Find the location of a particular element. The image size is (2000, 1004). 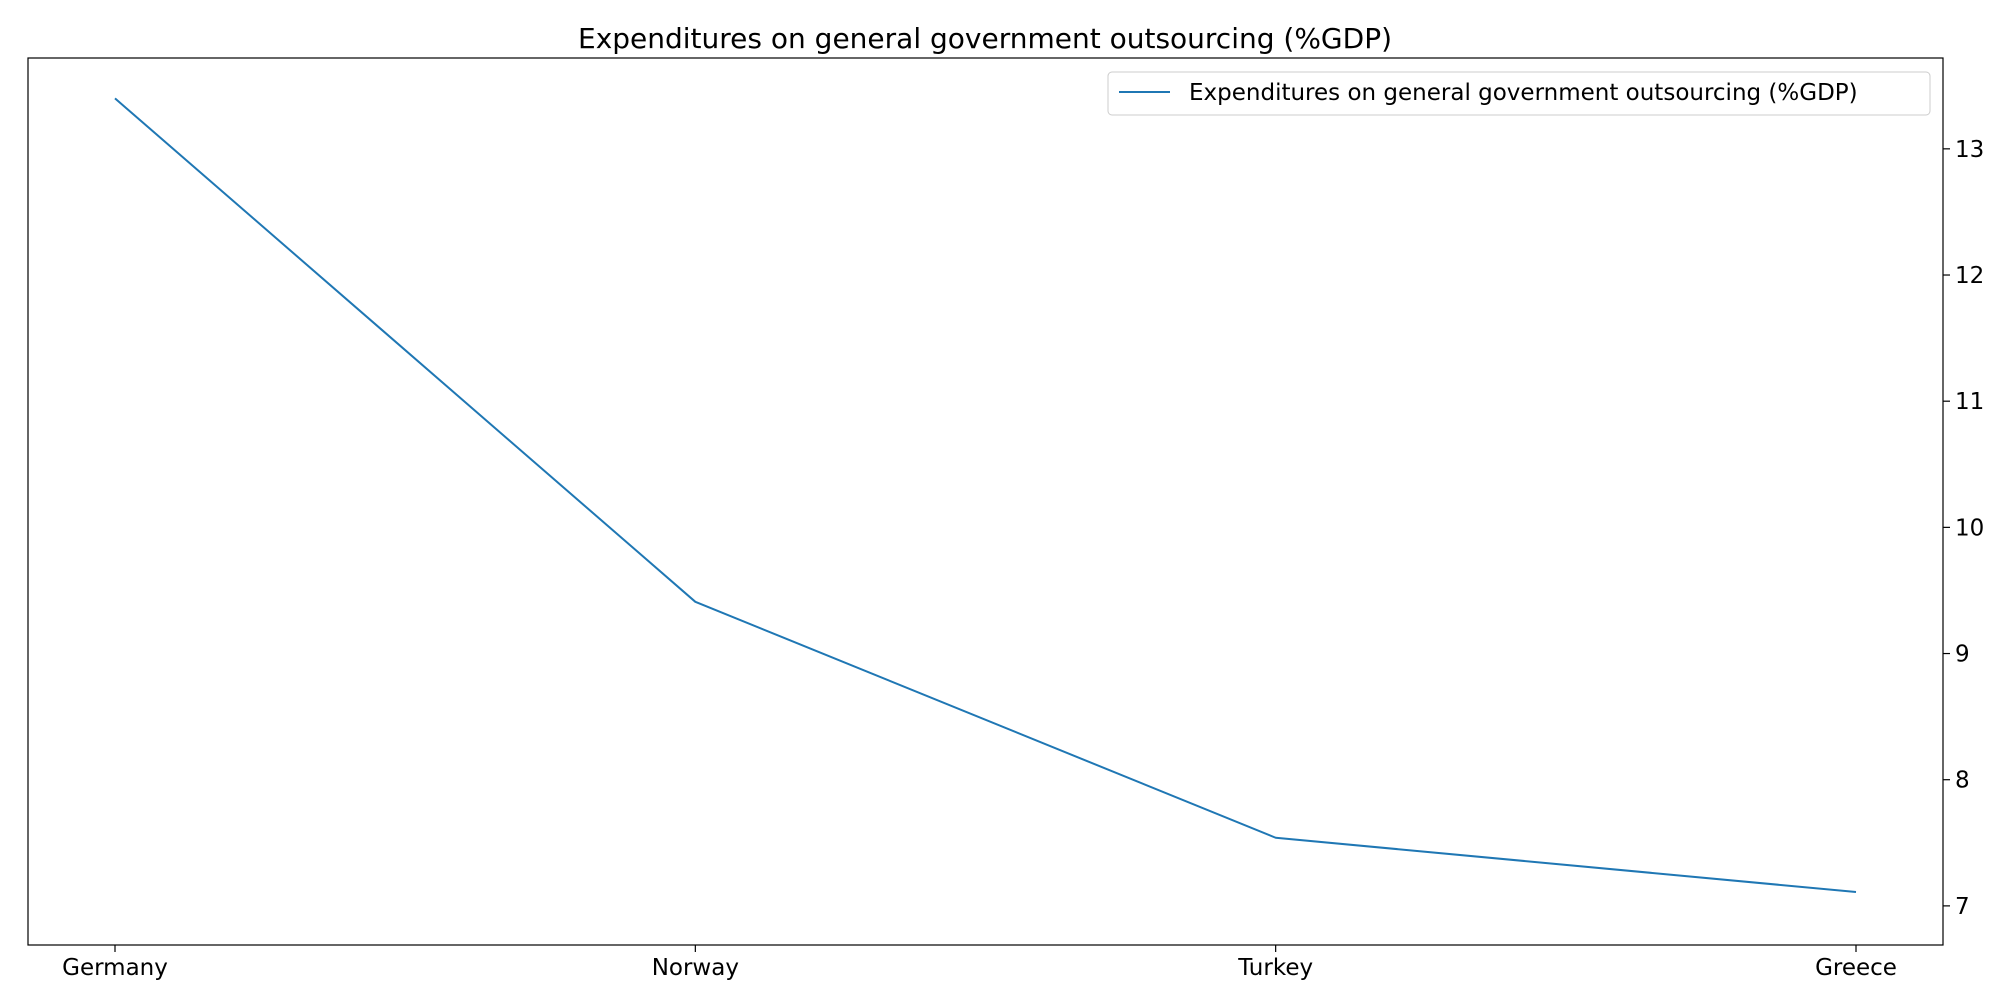

y-tick-label: 12 is located at coordinates (1969, 276).